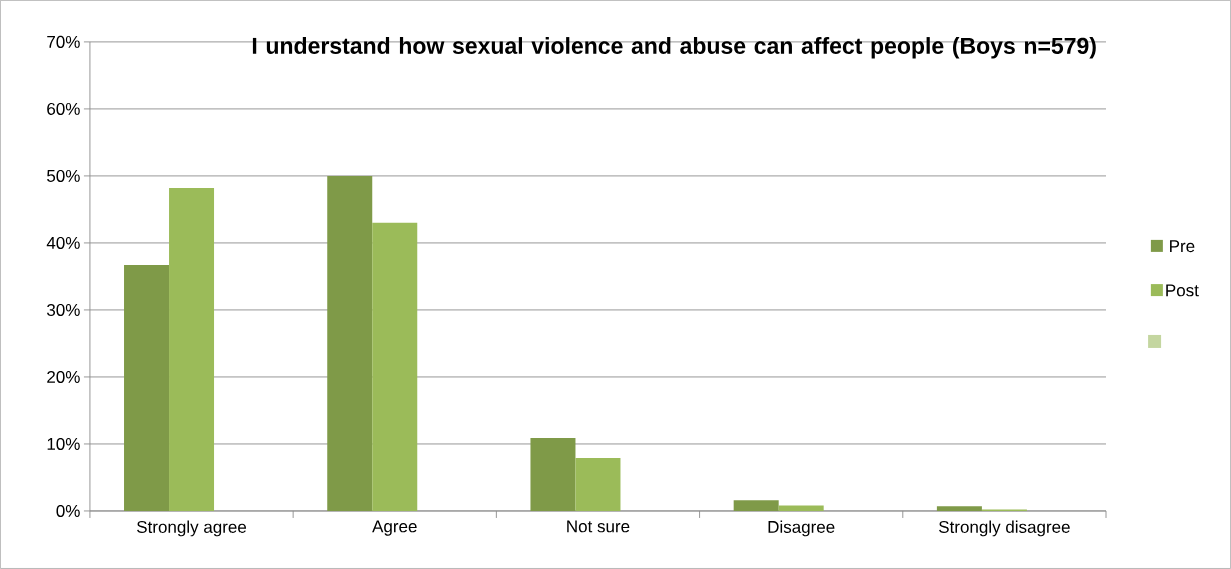 The width and height of the screenshot is (1231, 569). I want to click on y-tick-label: 30%, so click(63, 310).